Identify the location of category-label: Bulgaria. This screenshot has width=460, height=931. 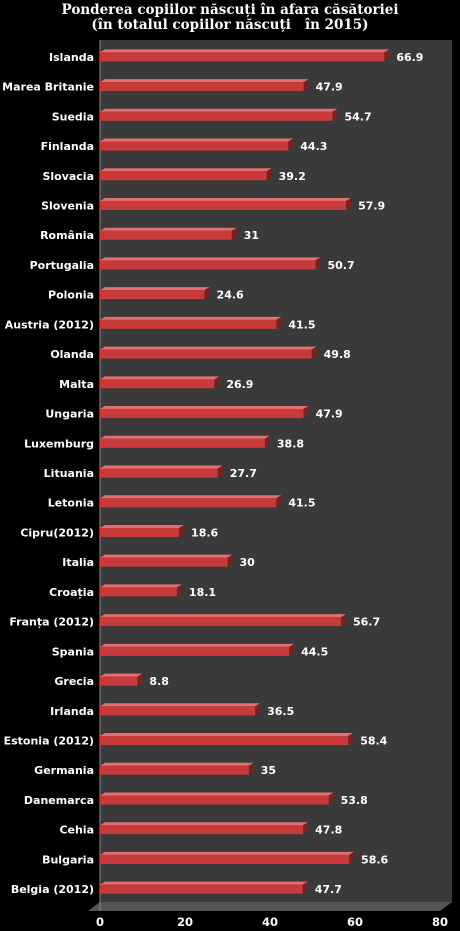
(68, 859).